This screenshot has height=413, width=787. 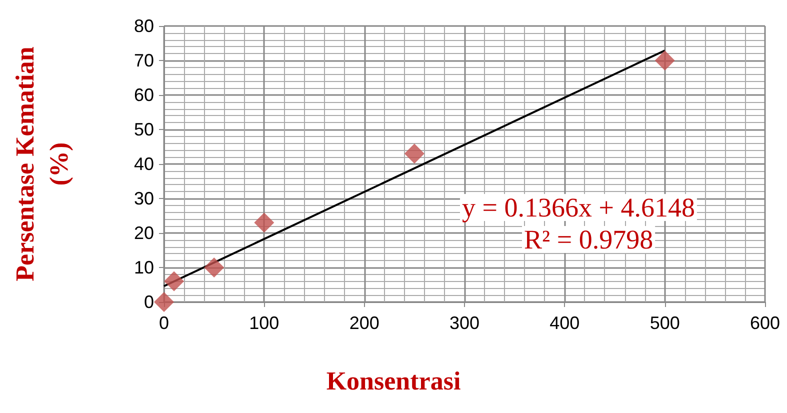 What do you see at coordinates (565, 323) in the screenshot?
I see `x-tick-label: 400` at bounding box center [565, 323].